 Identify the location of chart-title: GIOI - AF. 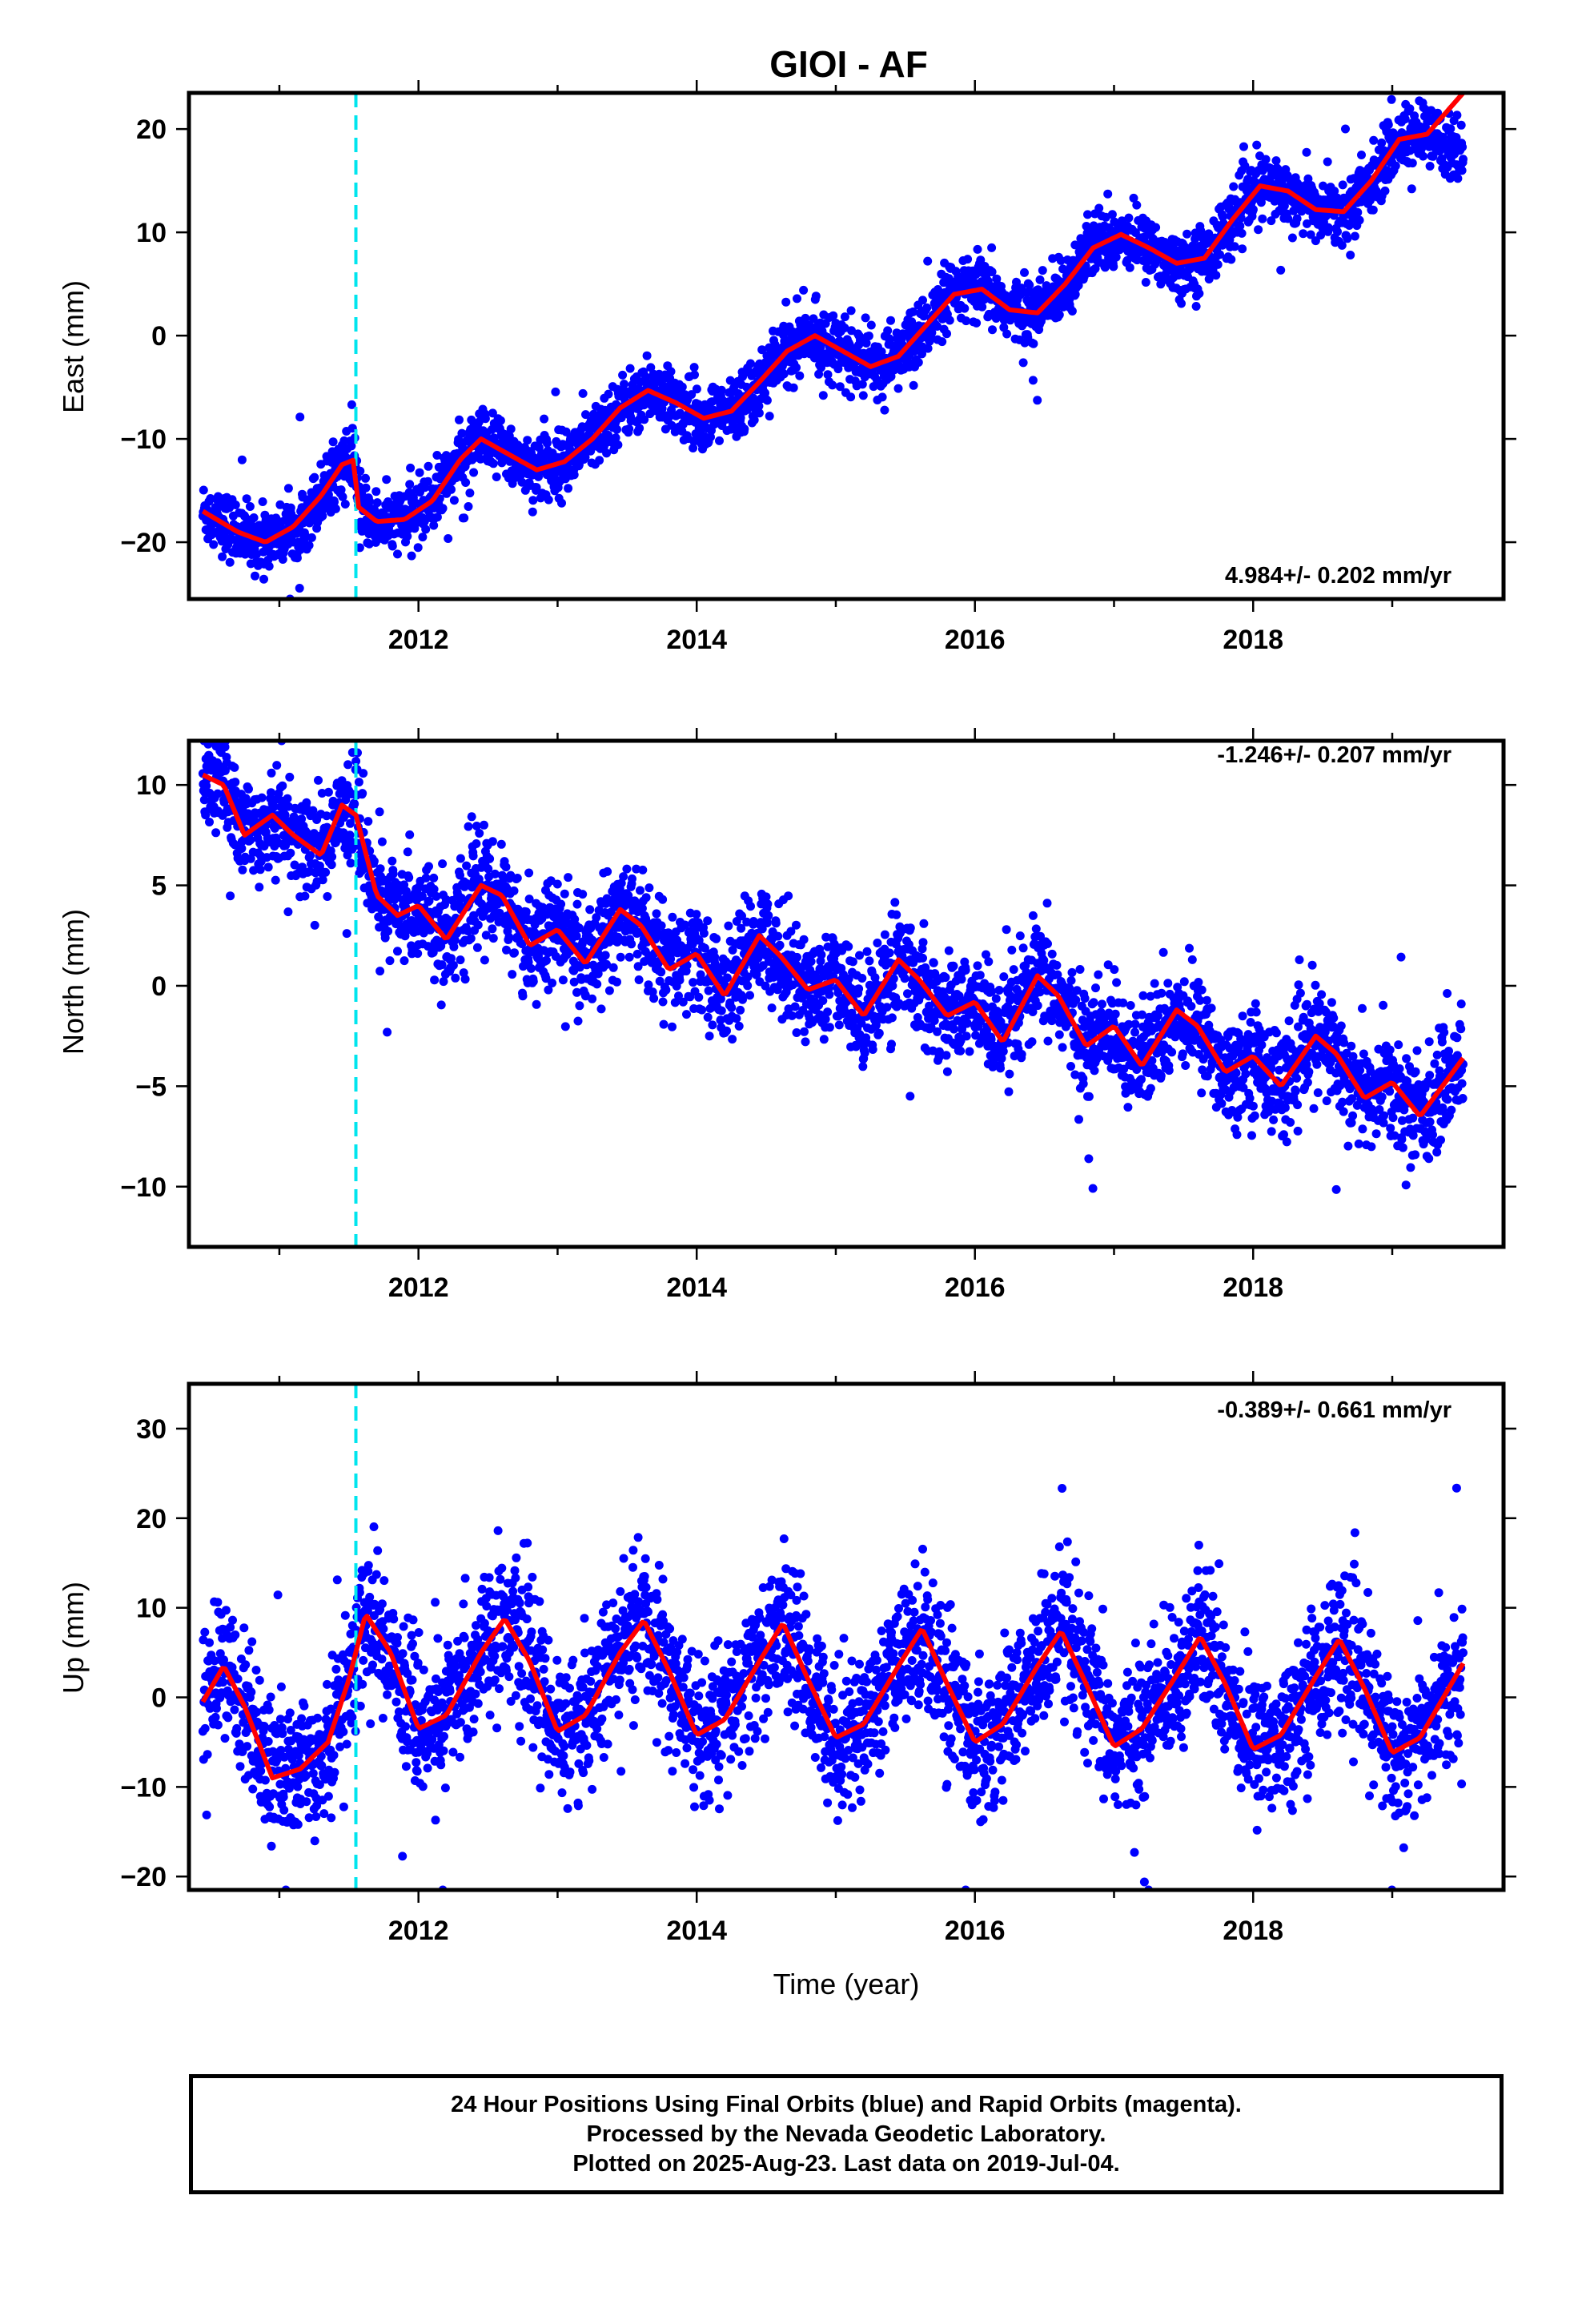
(848, 64).